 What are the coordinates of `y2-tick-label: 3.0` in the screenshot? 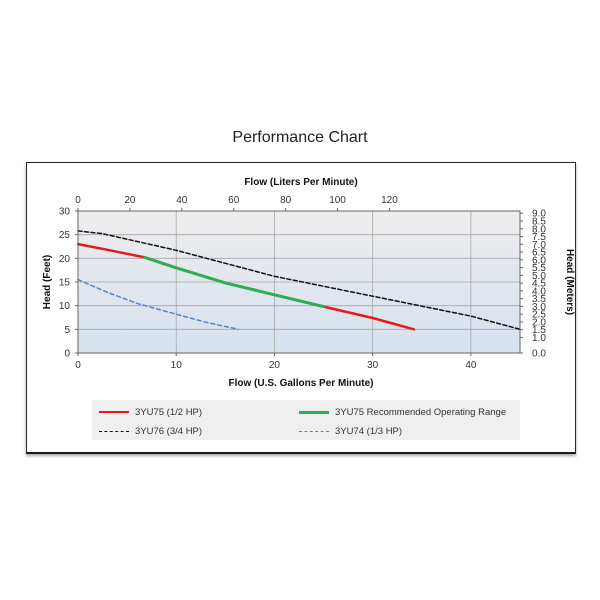 It's located at (539, 307).